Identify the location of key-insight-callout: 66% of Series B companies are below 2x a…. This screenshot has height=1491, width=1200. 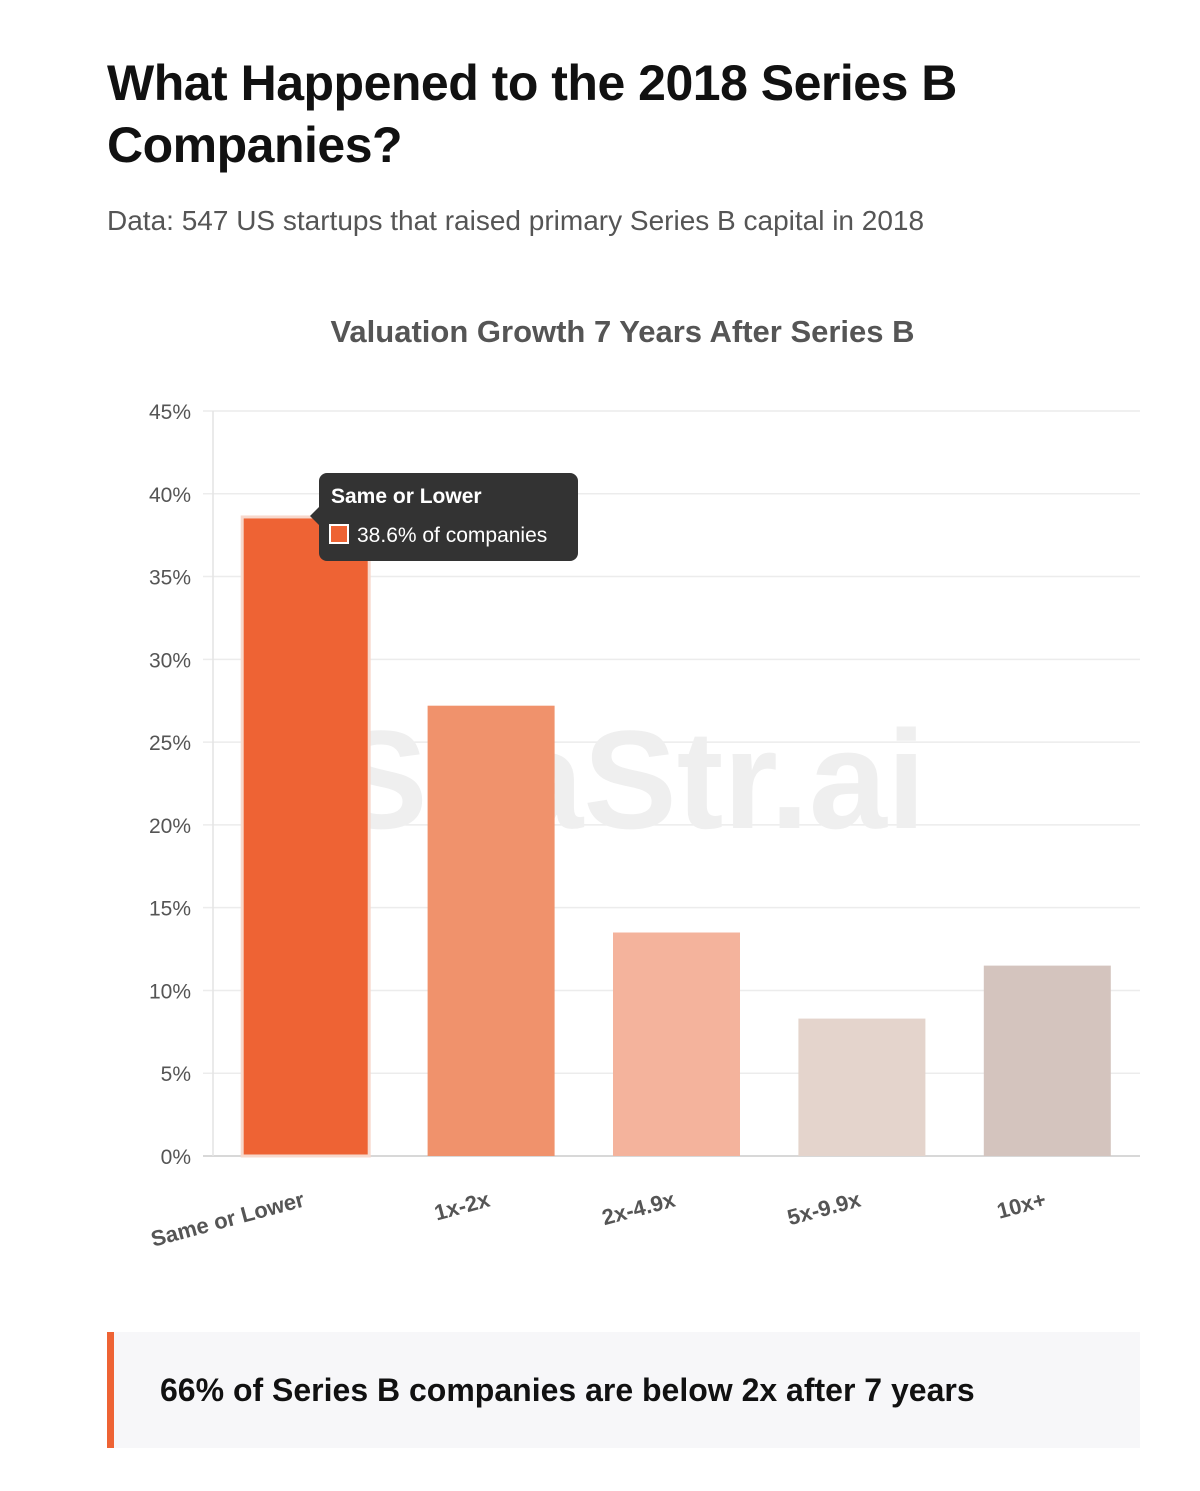
(623, 1390).